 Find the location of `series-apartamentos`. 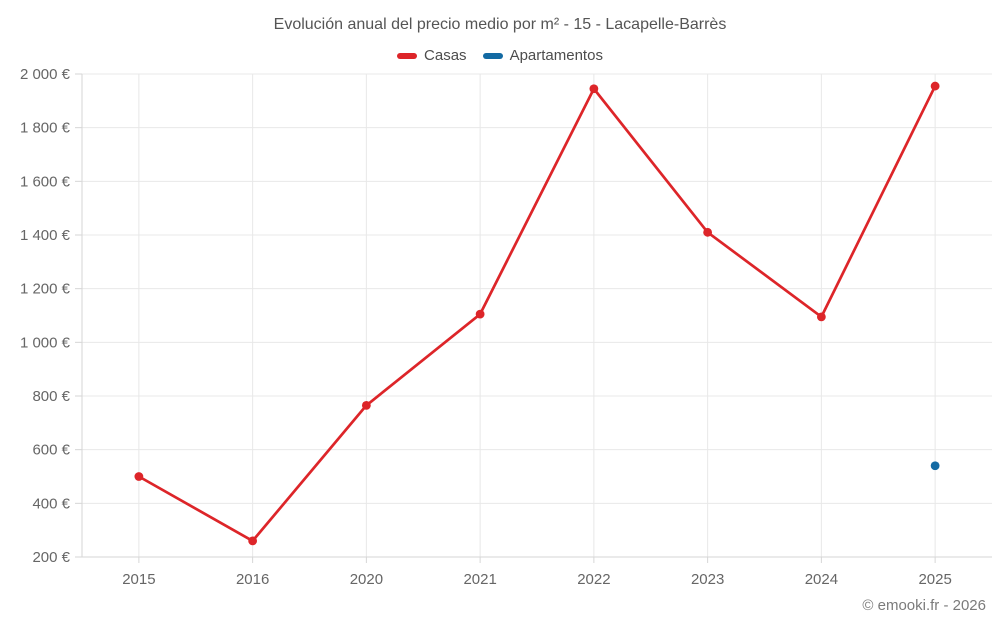

series-apartamentos is located at coordinates (935, 466).